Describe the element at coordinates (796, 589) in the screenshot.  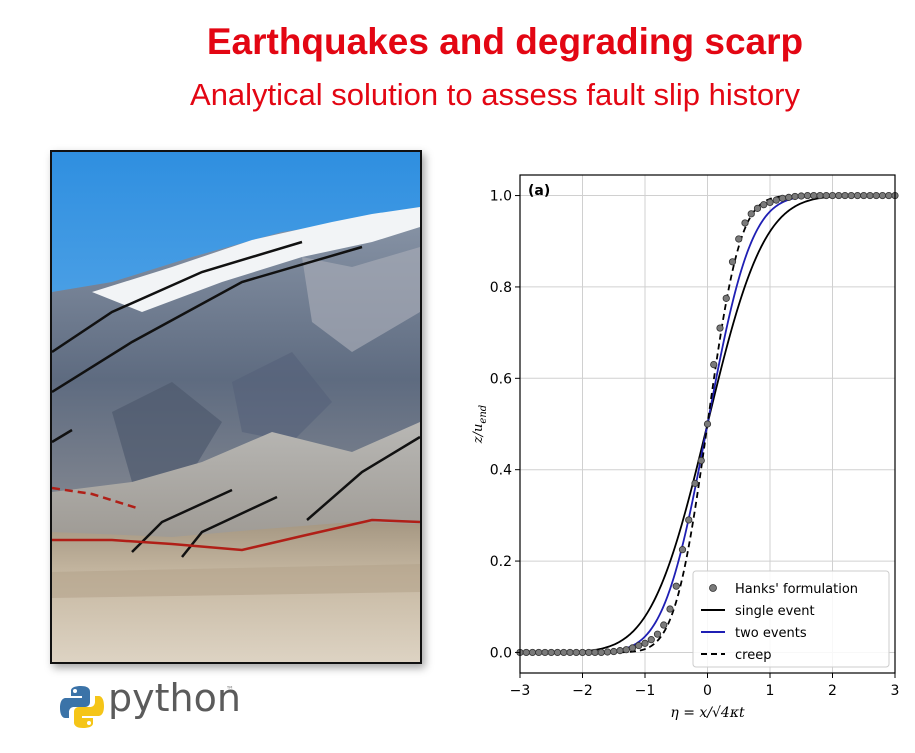
I see `legend-label: Hanks' formulation` at that location.